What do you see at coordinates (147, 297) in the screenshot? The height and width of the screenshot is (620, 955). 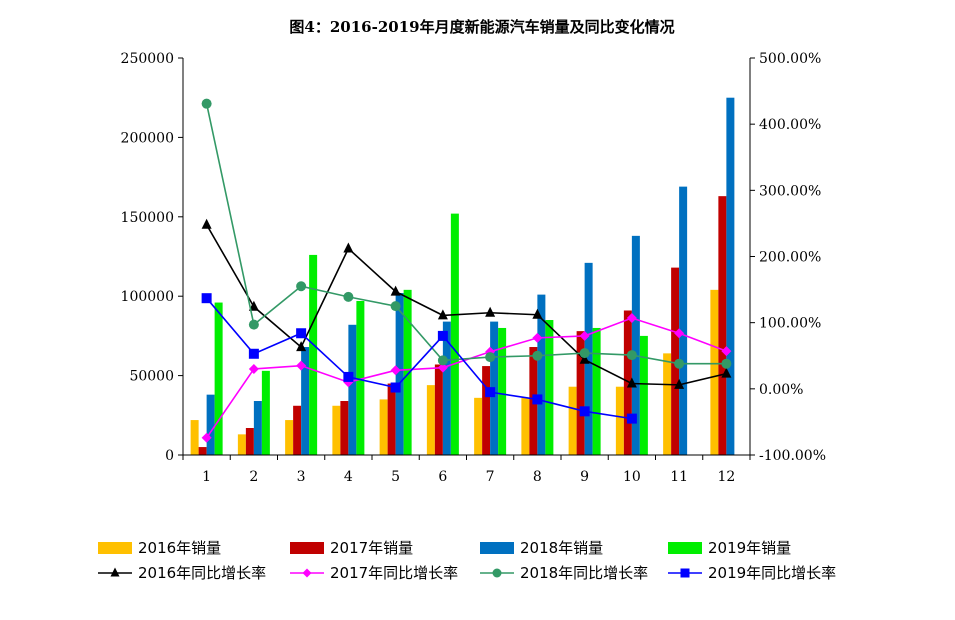 I see `y-left-tick-label: 100000` at bounding box center [147, 297].